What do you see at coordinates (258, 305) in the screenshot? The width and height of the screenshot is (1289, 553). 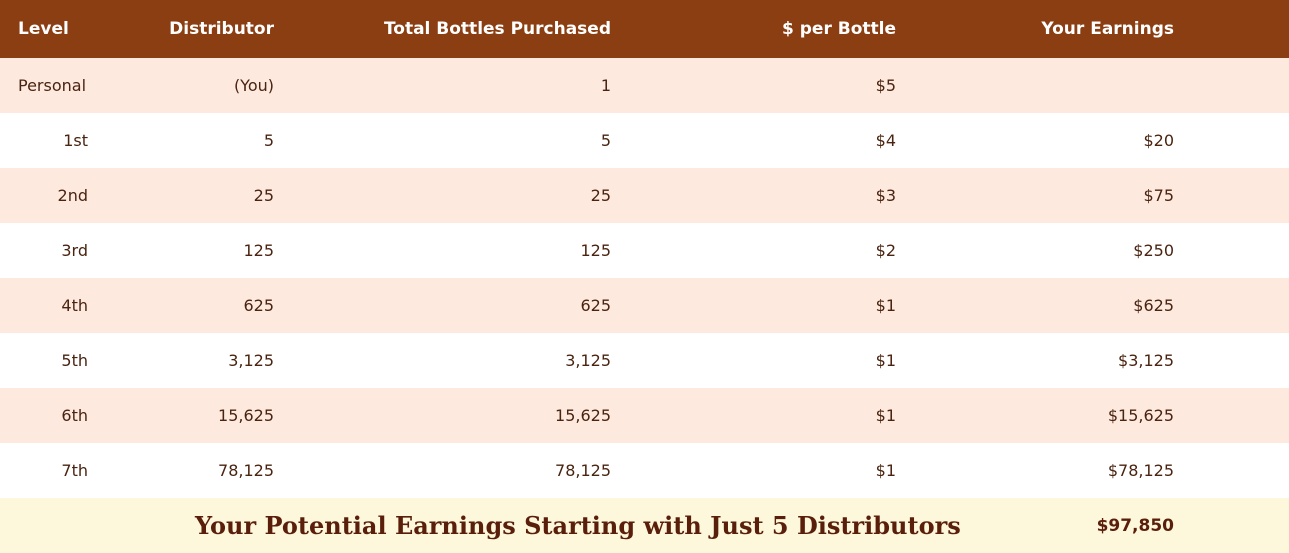 I see `row-distributor: 625` at bounding box center [258, 305].